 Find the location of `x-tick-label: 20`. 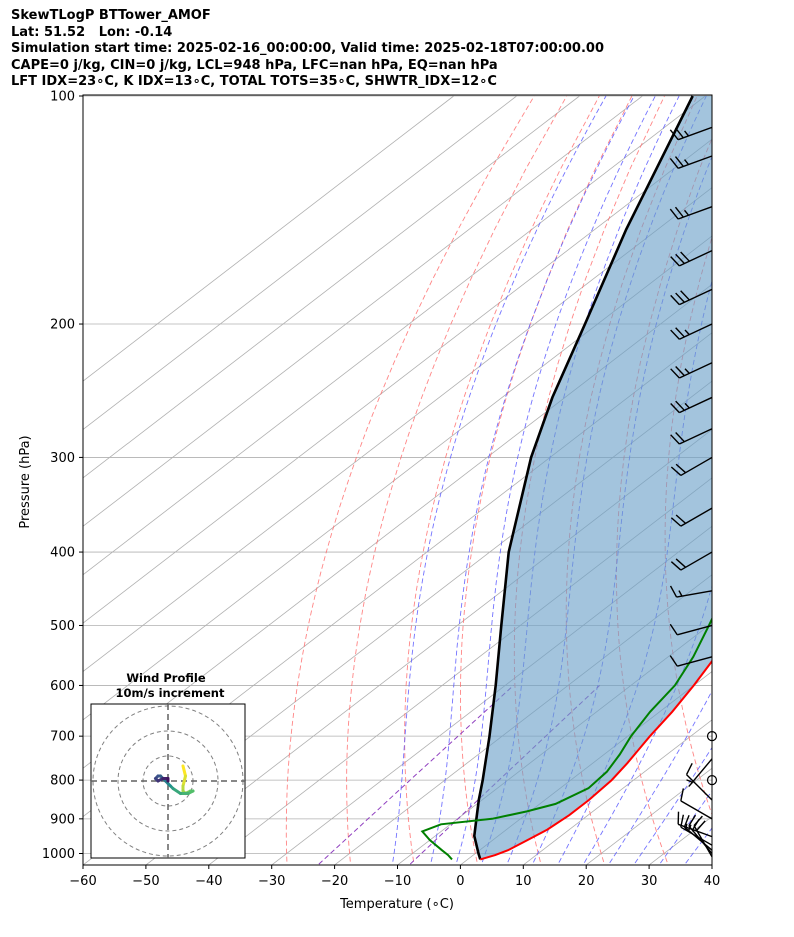

x-tick-label: 20 is located at coordinates (586, 881).